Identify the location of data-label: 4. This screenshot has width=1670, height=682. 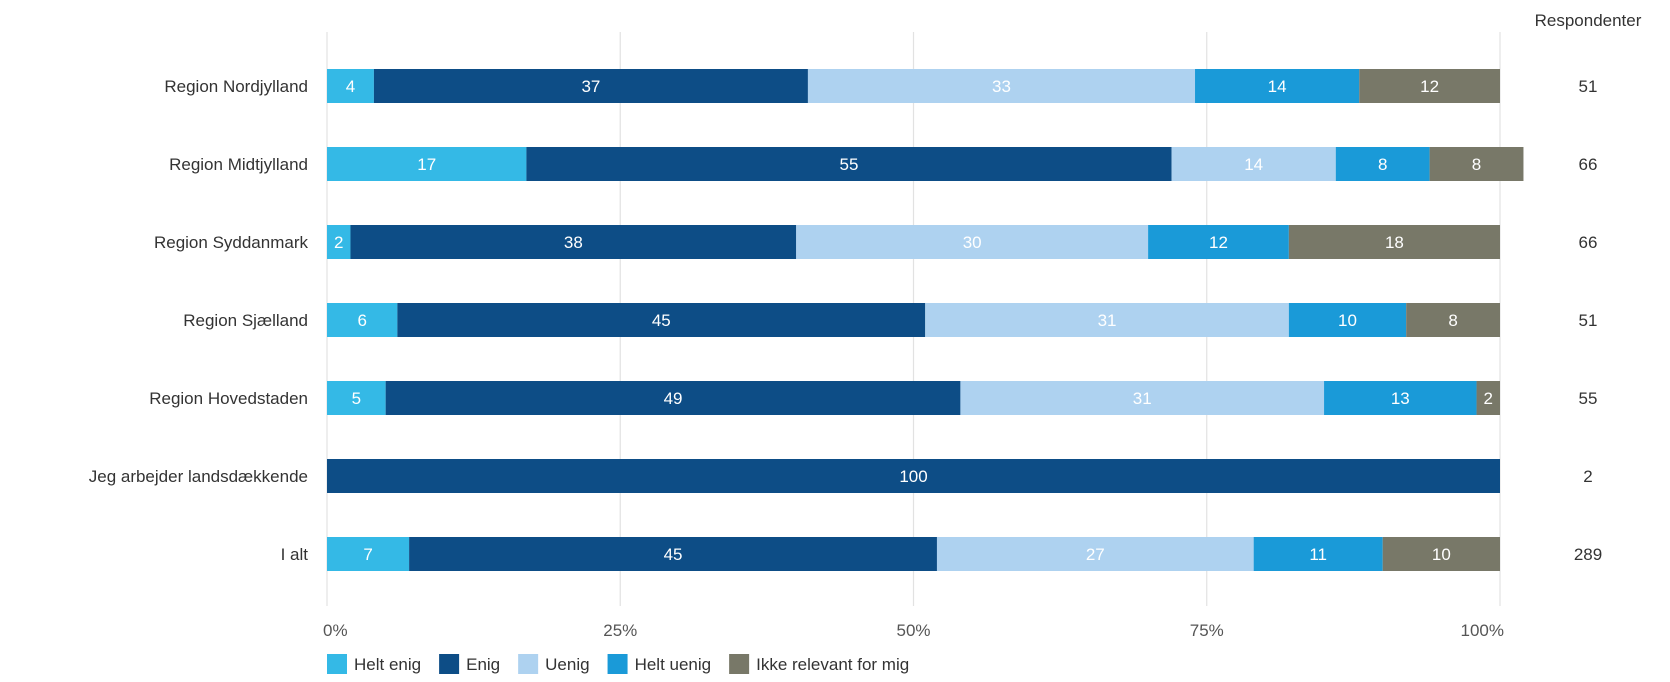
(350, 86).